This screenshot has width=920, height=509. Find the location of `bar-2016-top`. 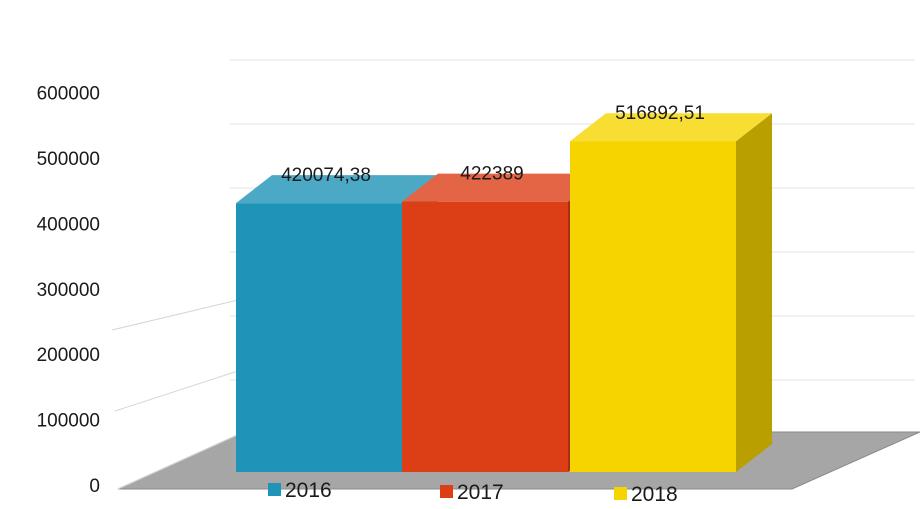

bar-2016-top is located at coordinates (337, 189).